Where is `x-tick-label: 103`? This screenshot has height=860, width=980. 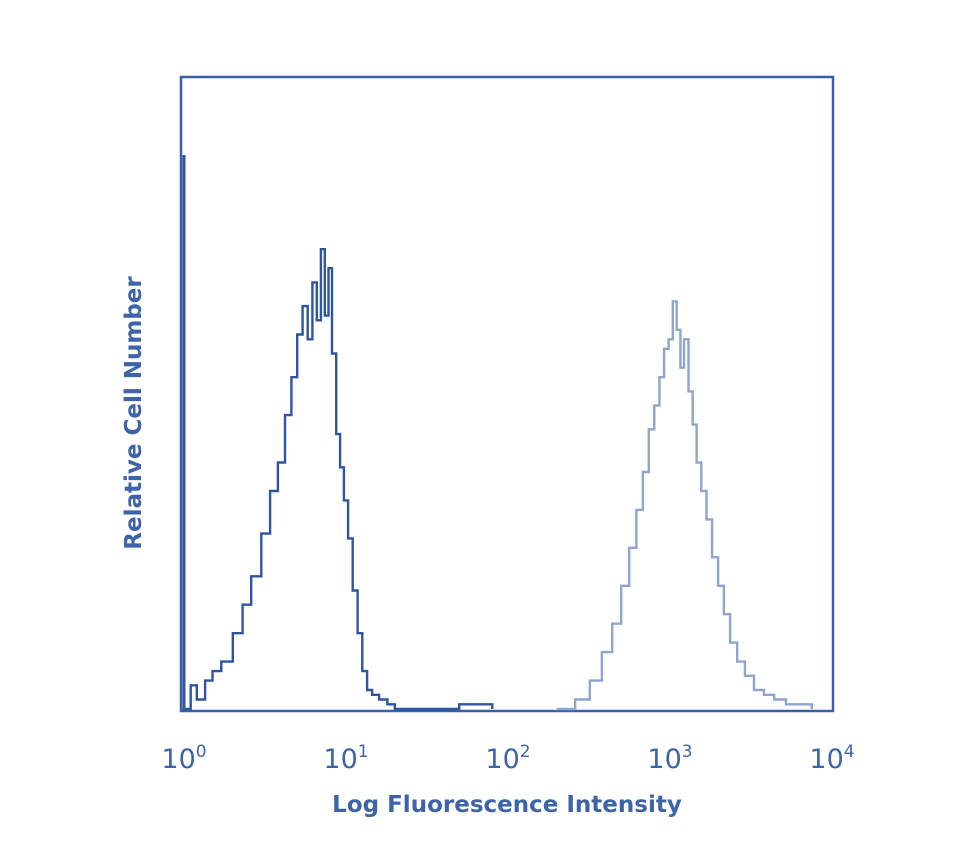 x-tick-label: 103 is located at coordinates (669, 758).